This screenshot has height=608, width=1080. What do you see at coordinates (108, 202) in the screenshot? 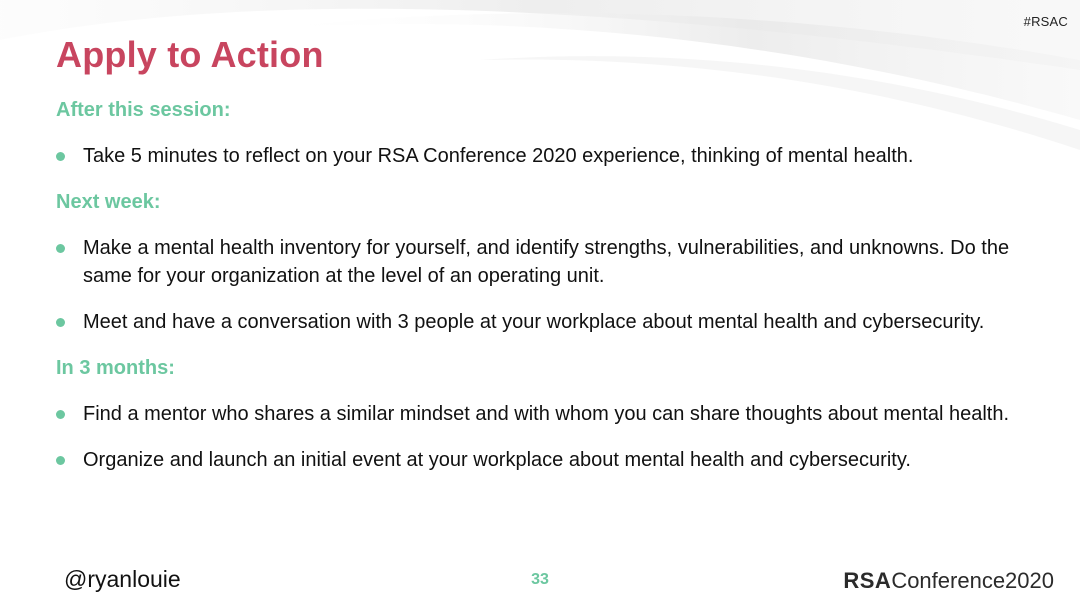
I see `section-heading: Next week:` at bounding box center [108, 202].